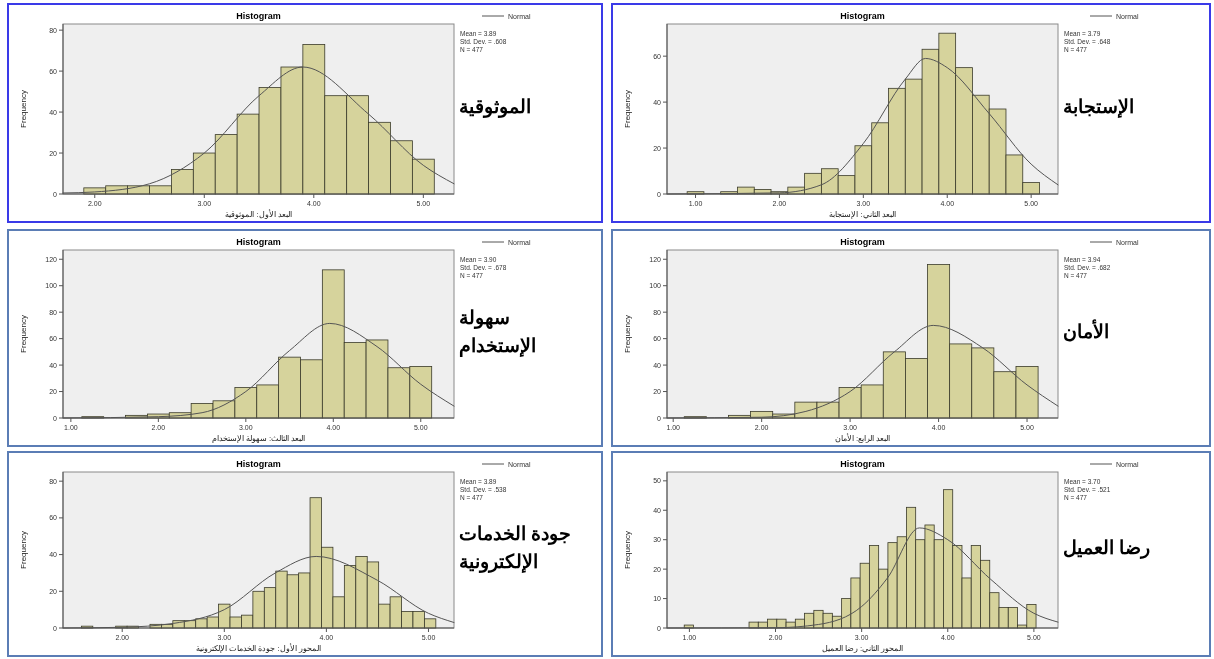 Image resolution: width=1214 pixels, height=659 pixels. What do you see at coordinates (258, 214) in the screenshot?
I see `x-axis-title: البعد الأول: الموثوقية` at bounding box center [258, 214].